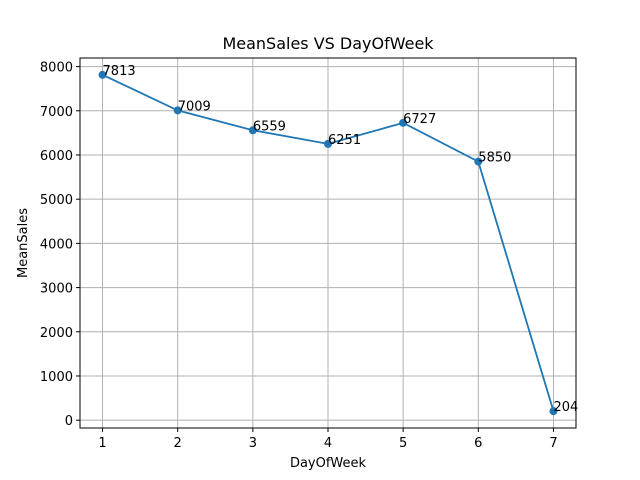 Image resolution: width=640 pixels, height=480 pixels. Describe the element at coordinates (269, 126) in the screenshot. I see `data-label: 6559` at that location.